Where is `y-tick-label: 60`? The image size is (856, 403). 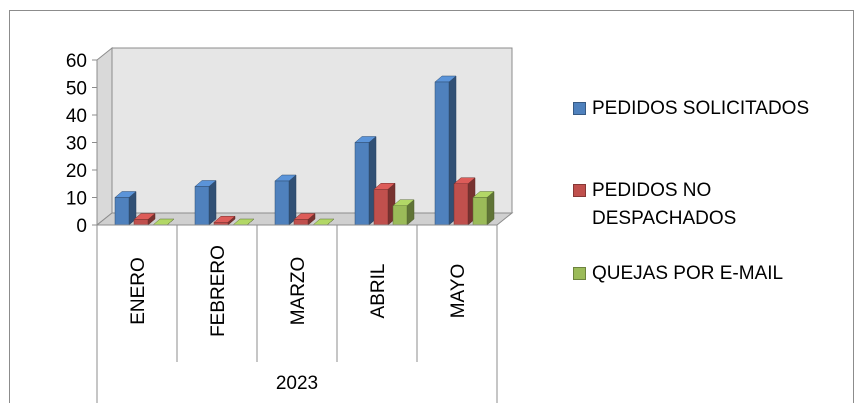 y-tick-label: 60 is located at coordinates (76, 61).